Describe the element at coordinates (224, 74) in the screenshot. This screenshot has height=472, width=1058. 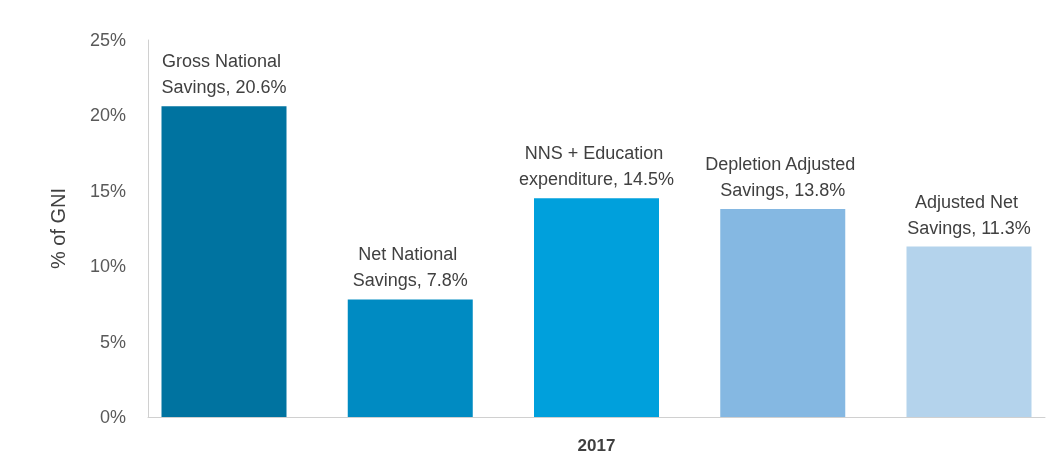
I see `data-label: Gross National Savings, 20.6%` at that location.